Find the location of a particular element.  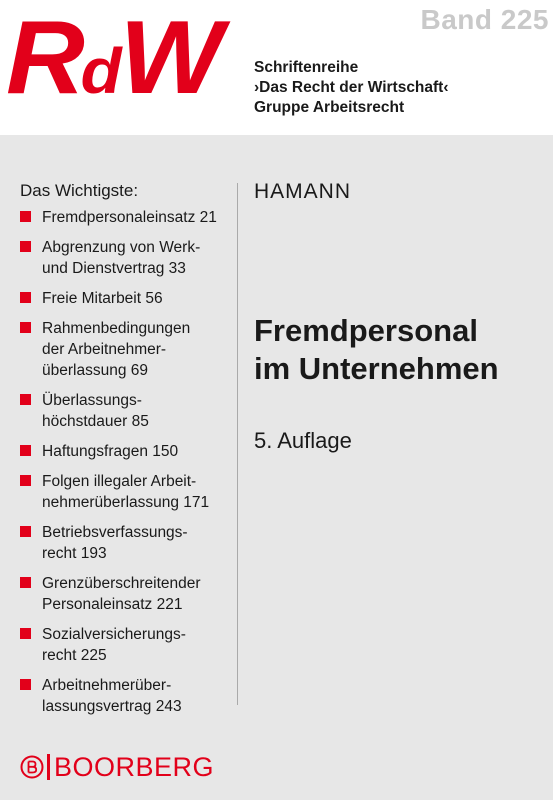

rdw-logo: RdW is located at coordinates (114, 58).